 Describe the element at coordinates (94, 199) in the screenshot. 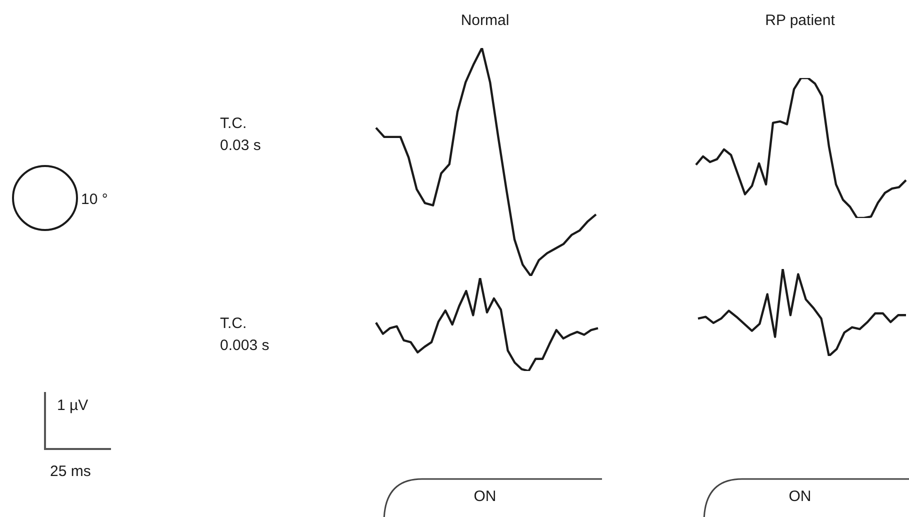

I see `text: 10 °` at that location.